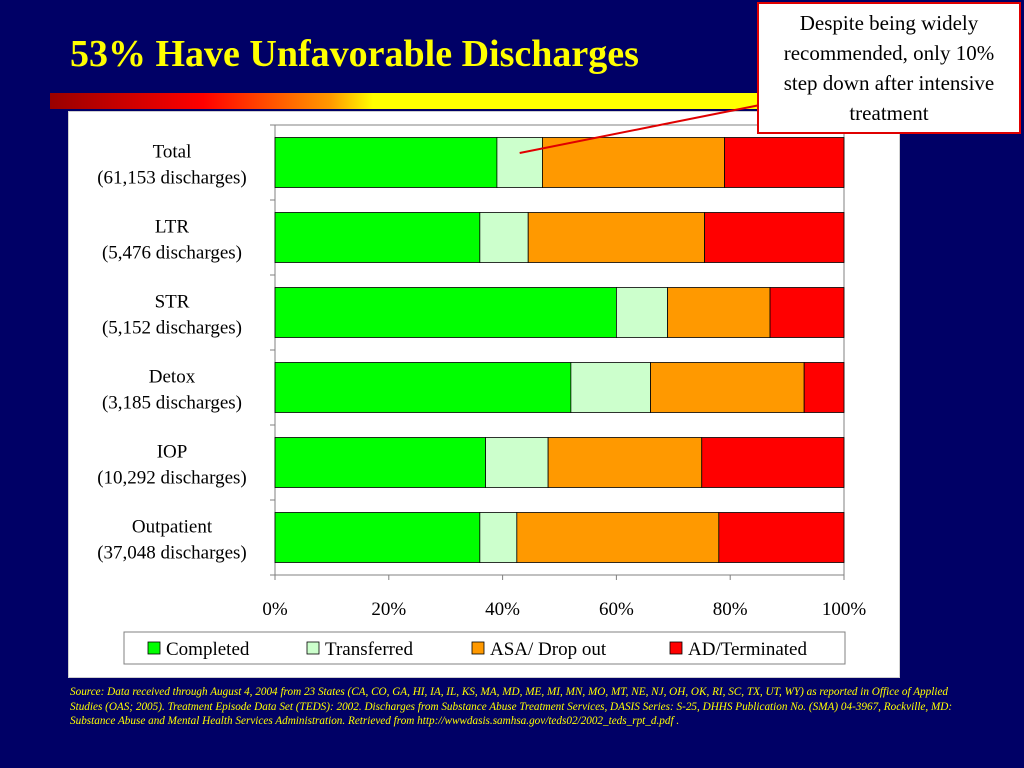 The image size is (1024, 768). What do you see at coordinates (172, 165) in the screenshot?
I see `category-label-0: Total (61,153 discharges)` at bounding box center [172, 165].